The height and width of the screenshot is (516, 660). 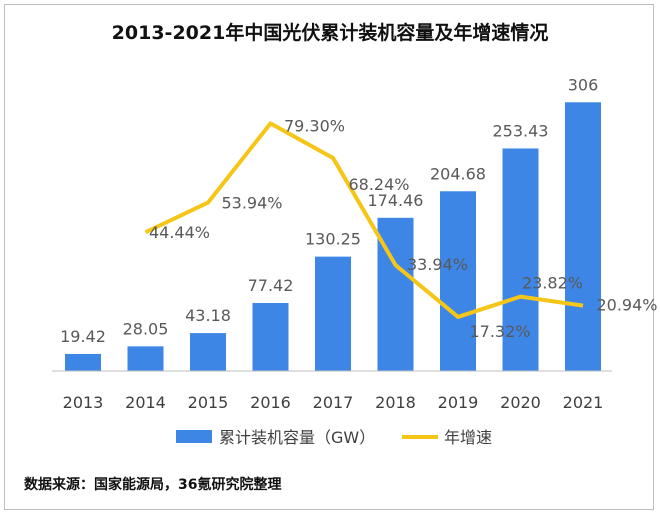 I want to click on x-tick-2014: 2014, so click(x=145, y=402).